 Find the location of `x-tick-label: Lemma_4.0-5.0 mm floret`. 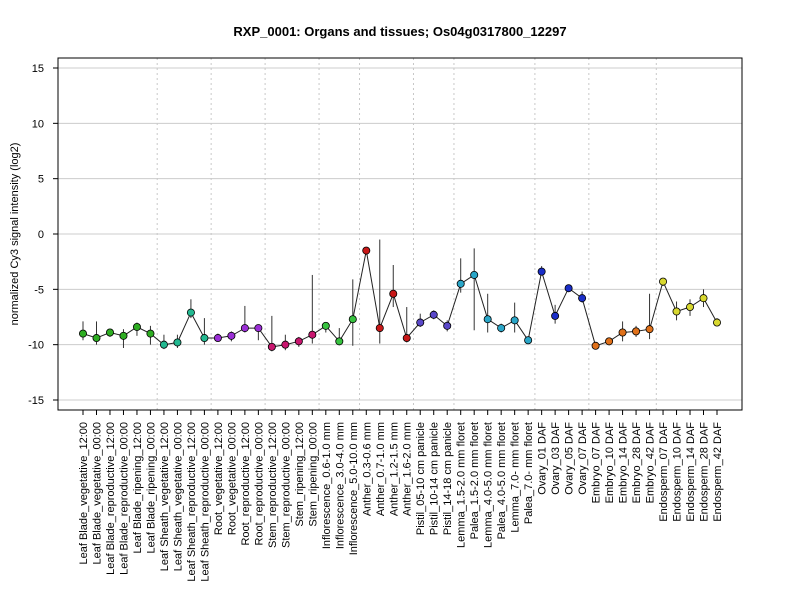

x-tick-label: Lemma_4.0-5.0 mm floret is located at coordinates (489, 485).